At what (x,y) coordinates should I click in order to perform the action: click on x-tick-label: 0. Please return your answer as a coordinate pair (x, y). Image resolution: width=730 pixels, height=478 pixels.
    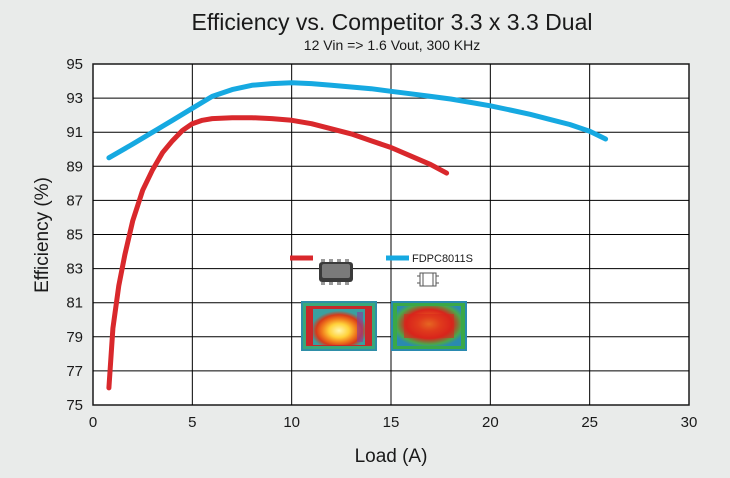
    Looking at the image, I should click on (93, 422).